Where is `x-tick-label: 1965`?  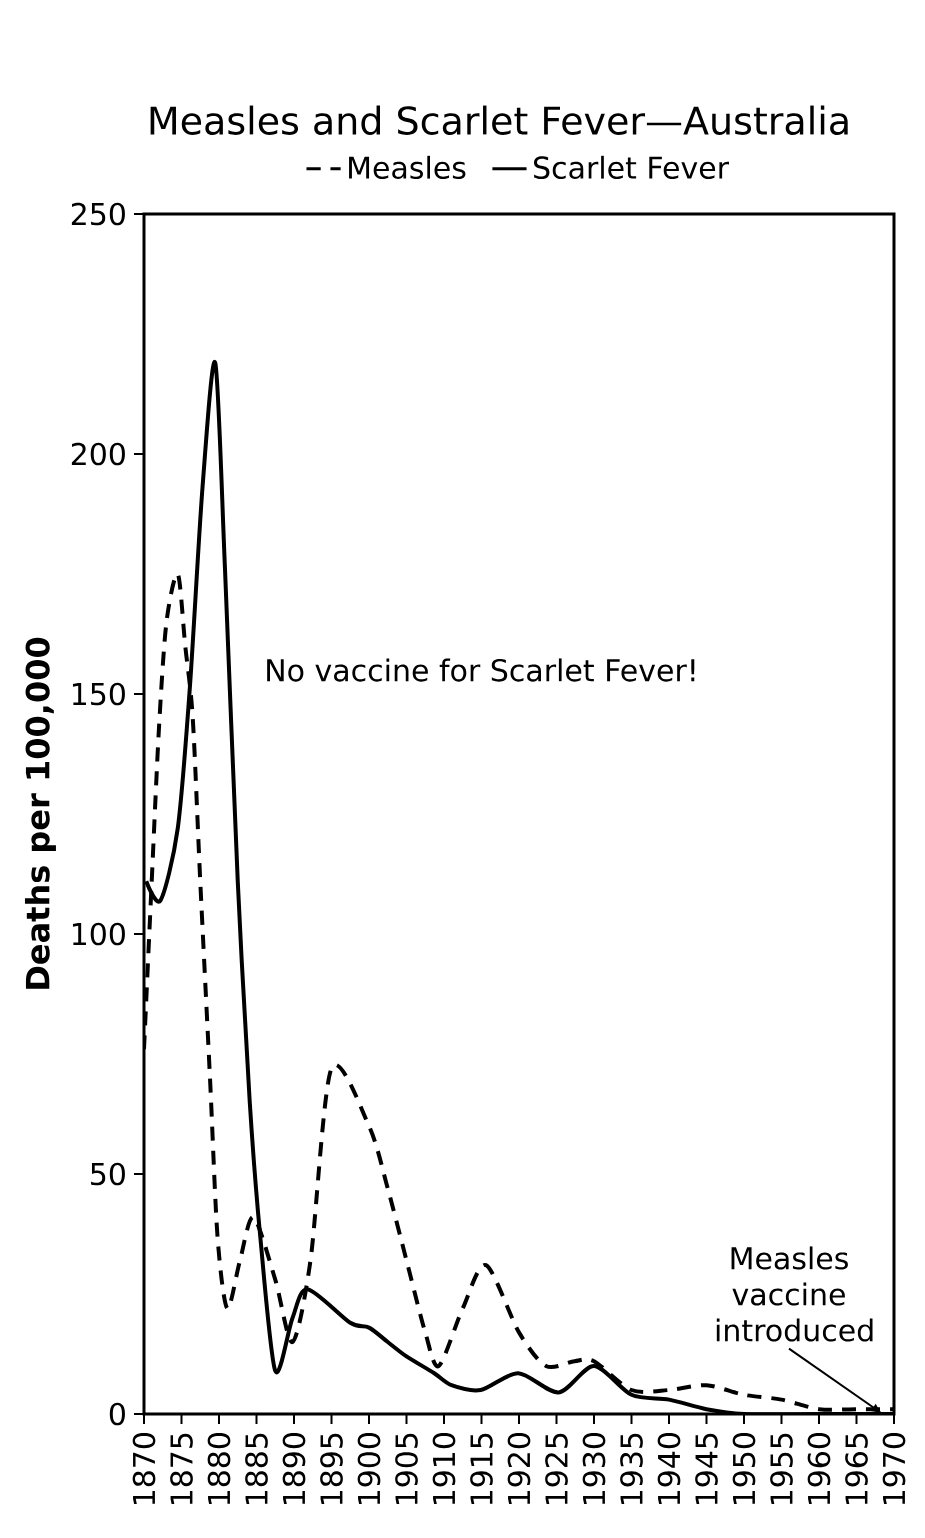
x-tick-label: 1965 is located at coordinates (856, 1469).